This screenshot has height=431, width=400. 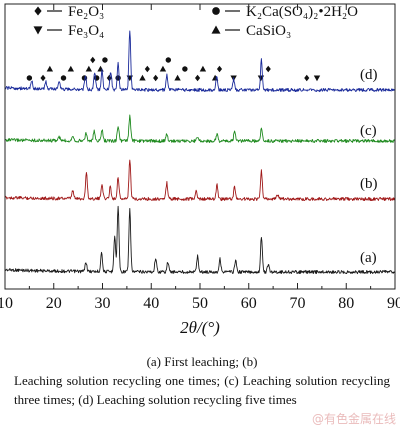 What do you see at coordinates (202, 361) in the screenshot?
I see `figure-caption-line-1: (a) First leaching; (b)` at bounding box center [202, 361].